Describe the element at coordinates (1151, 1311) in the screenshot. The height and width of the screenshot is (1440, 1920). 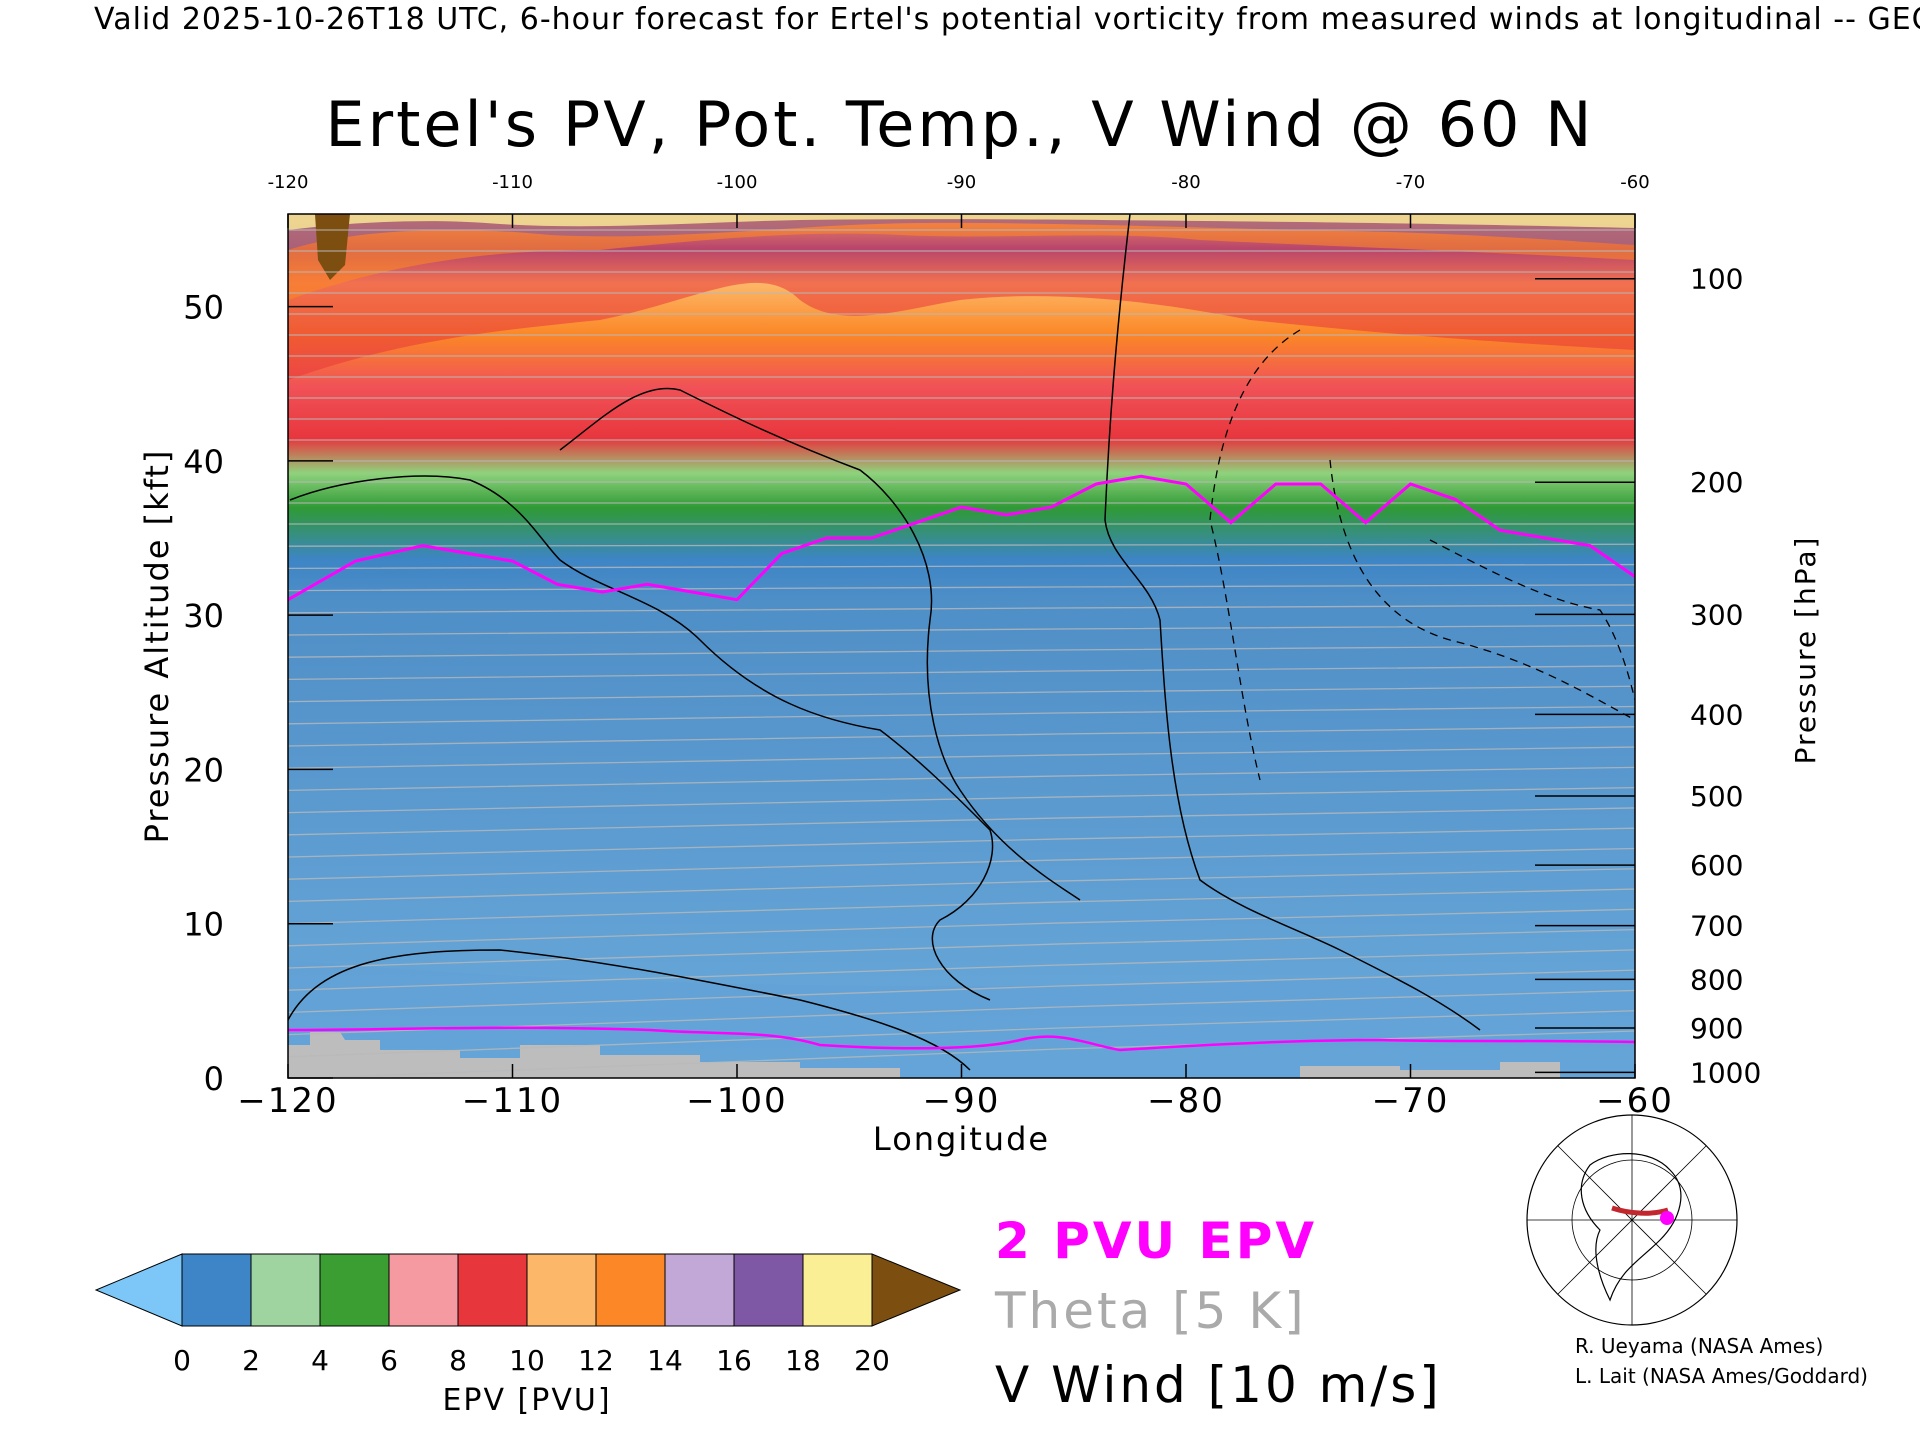
I see `legend-theta: Theta [5 K]` at that location.